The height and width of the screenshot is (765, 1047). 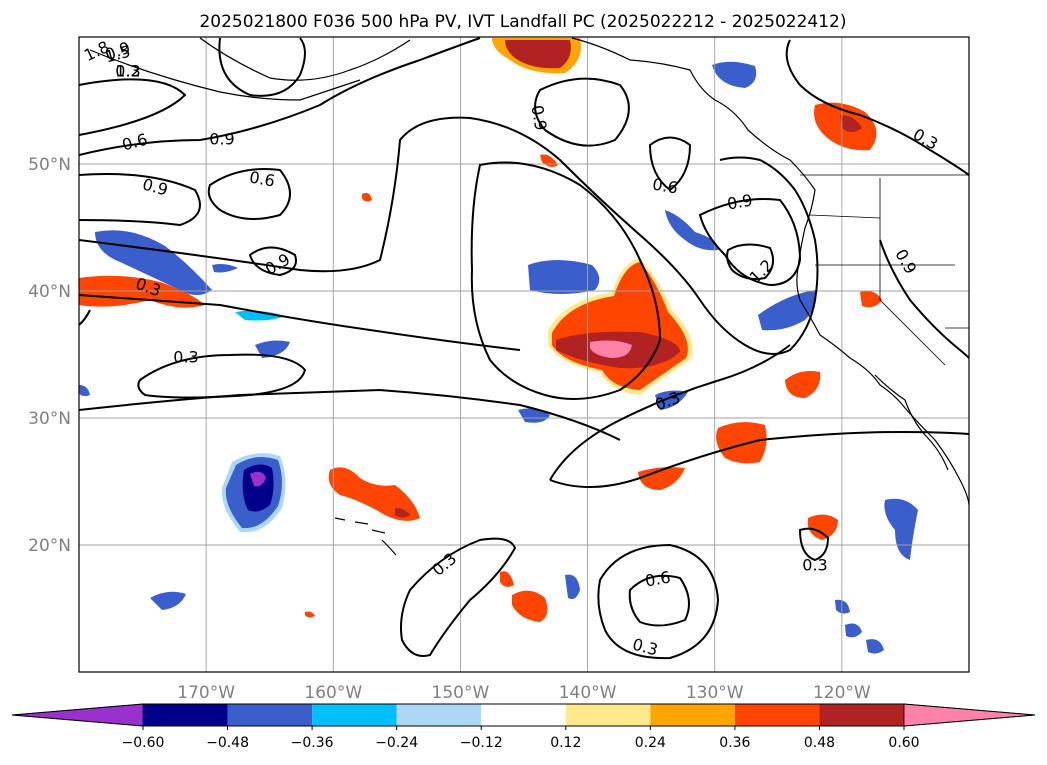 I want to click on oregon-washington-border, so click(x=845, y=216).